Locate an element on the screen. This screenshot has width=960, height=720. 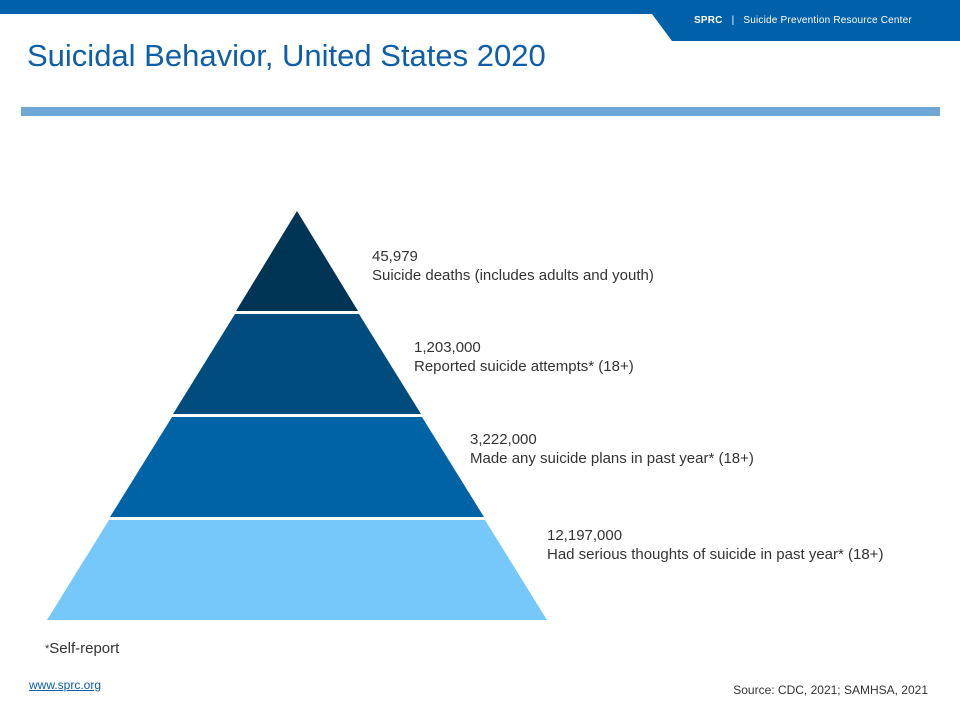
level-value: 45,979 is located at coordinates (395, 256).